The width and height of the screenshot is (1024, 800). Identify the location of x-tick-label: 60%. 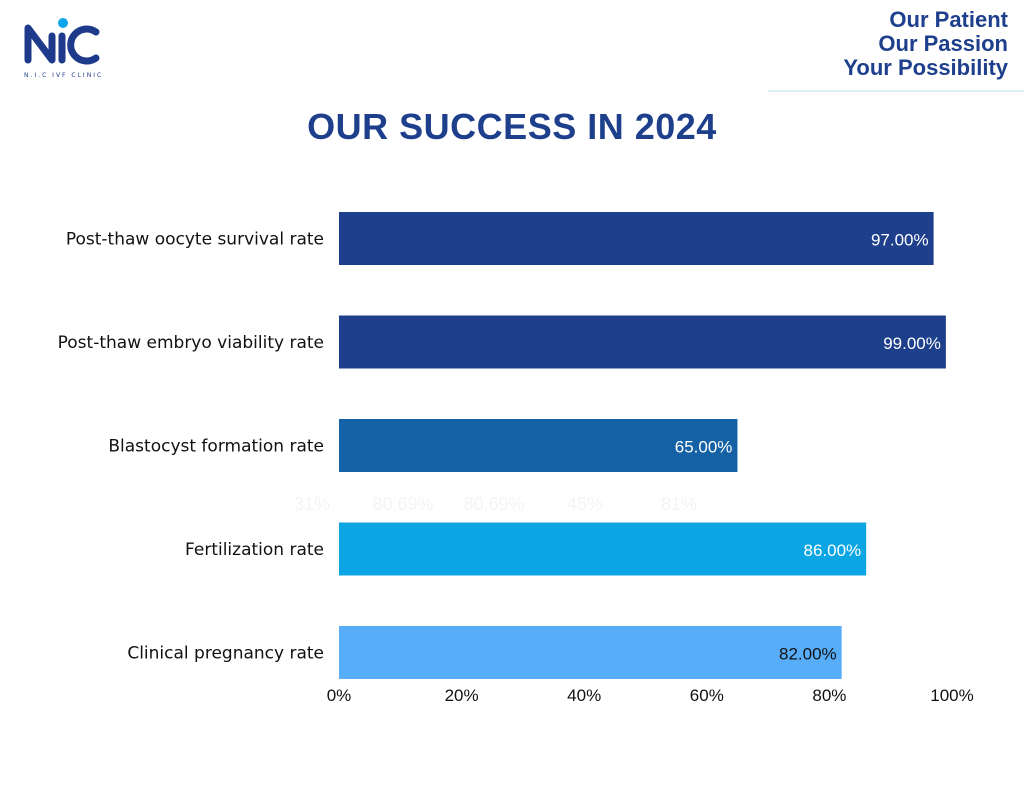
(707, 695).